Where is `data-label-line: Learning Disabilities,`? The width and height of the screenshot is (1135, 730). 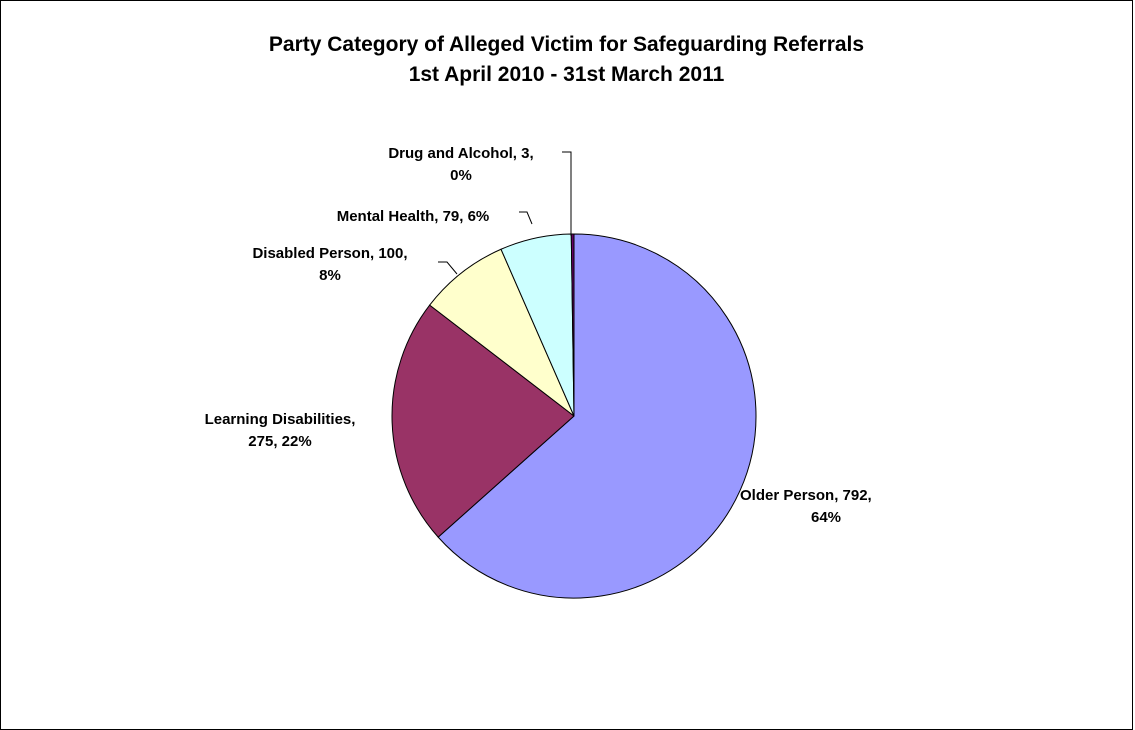 data-label-line: Learning Disabilities, is located at coordinates (280, 419).